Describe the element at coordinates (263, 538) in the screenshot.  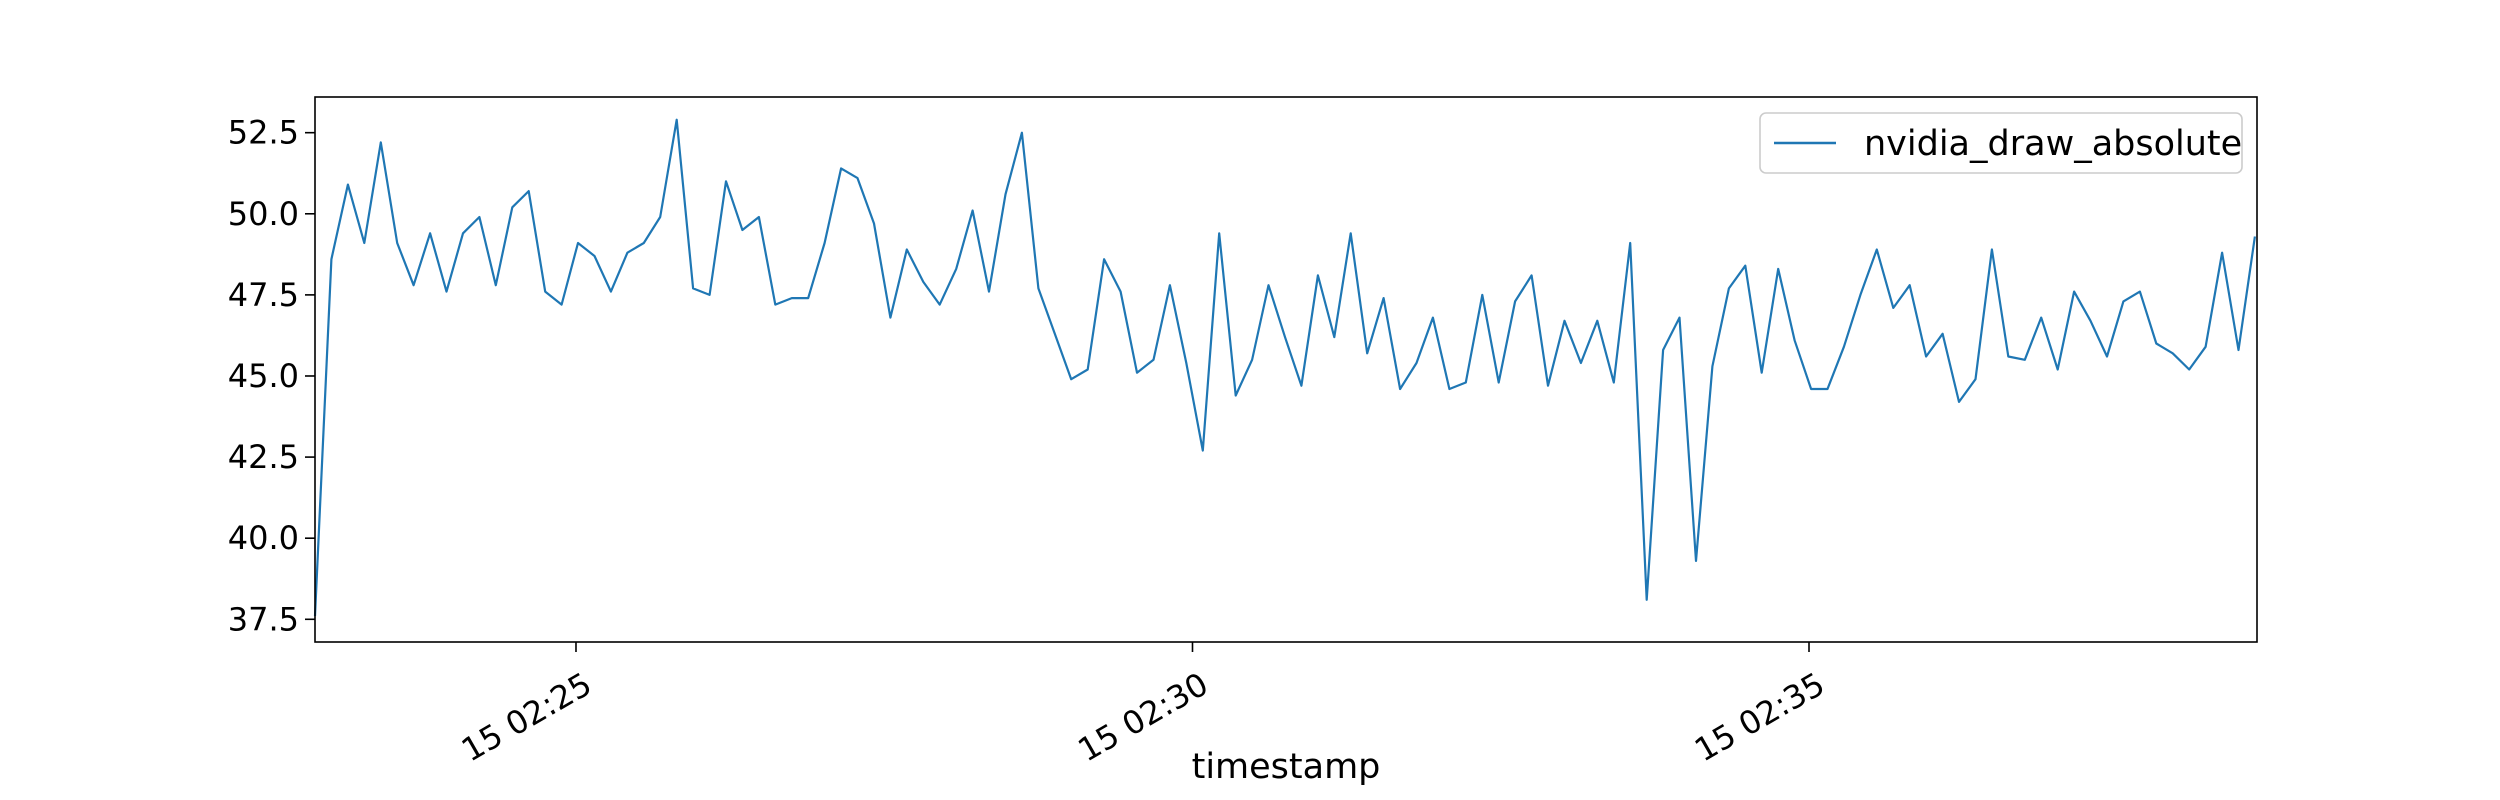
I see `y-tick-label: 40.0` at that location.